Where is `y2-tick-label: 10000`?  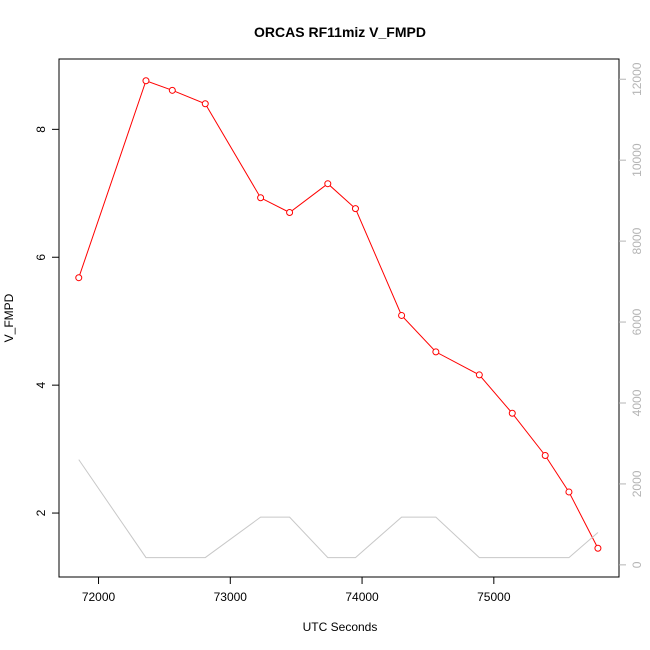 y2-tick-label: 10000 is located at coordinates (637, 160).